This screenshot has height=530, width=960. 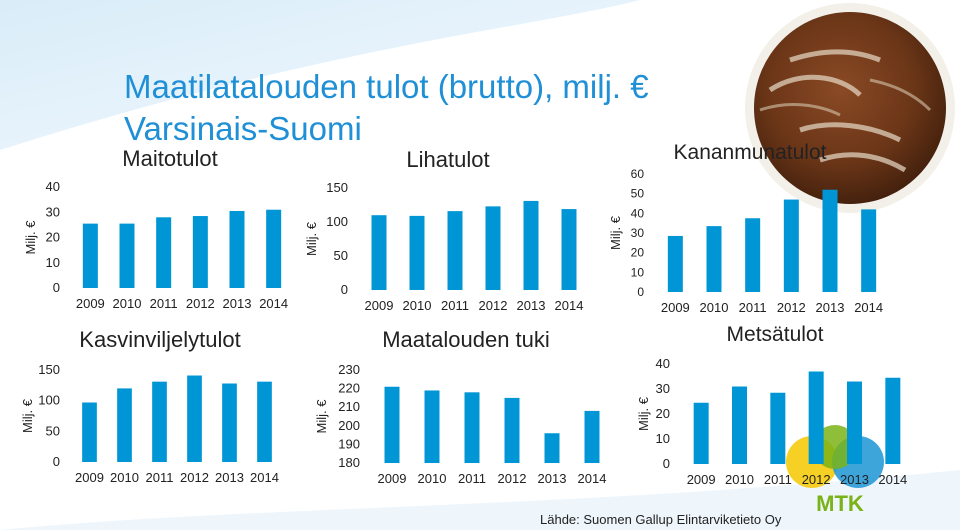 I want to click on mtk-logo, so click(x=835, y=456).